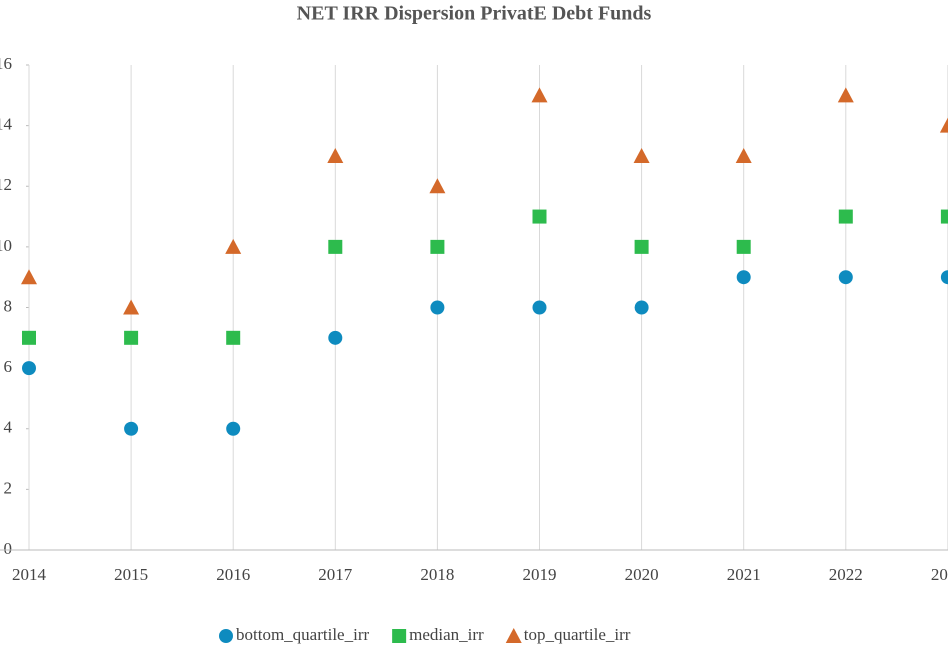  What do you see at coordinates (6, 245) in the screenshot?
I see `y-tick-label: 10` at bounding box center [6, 245].